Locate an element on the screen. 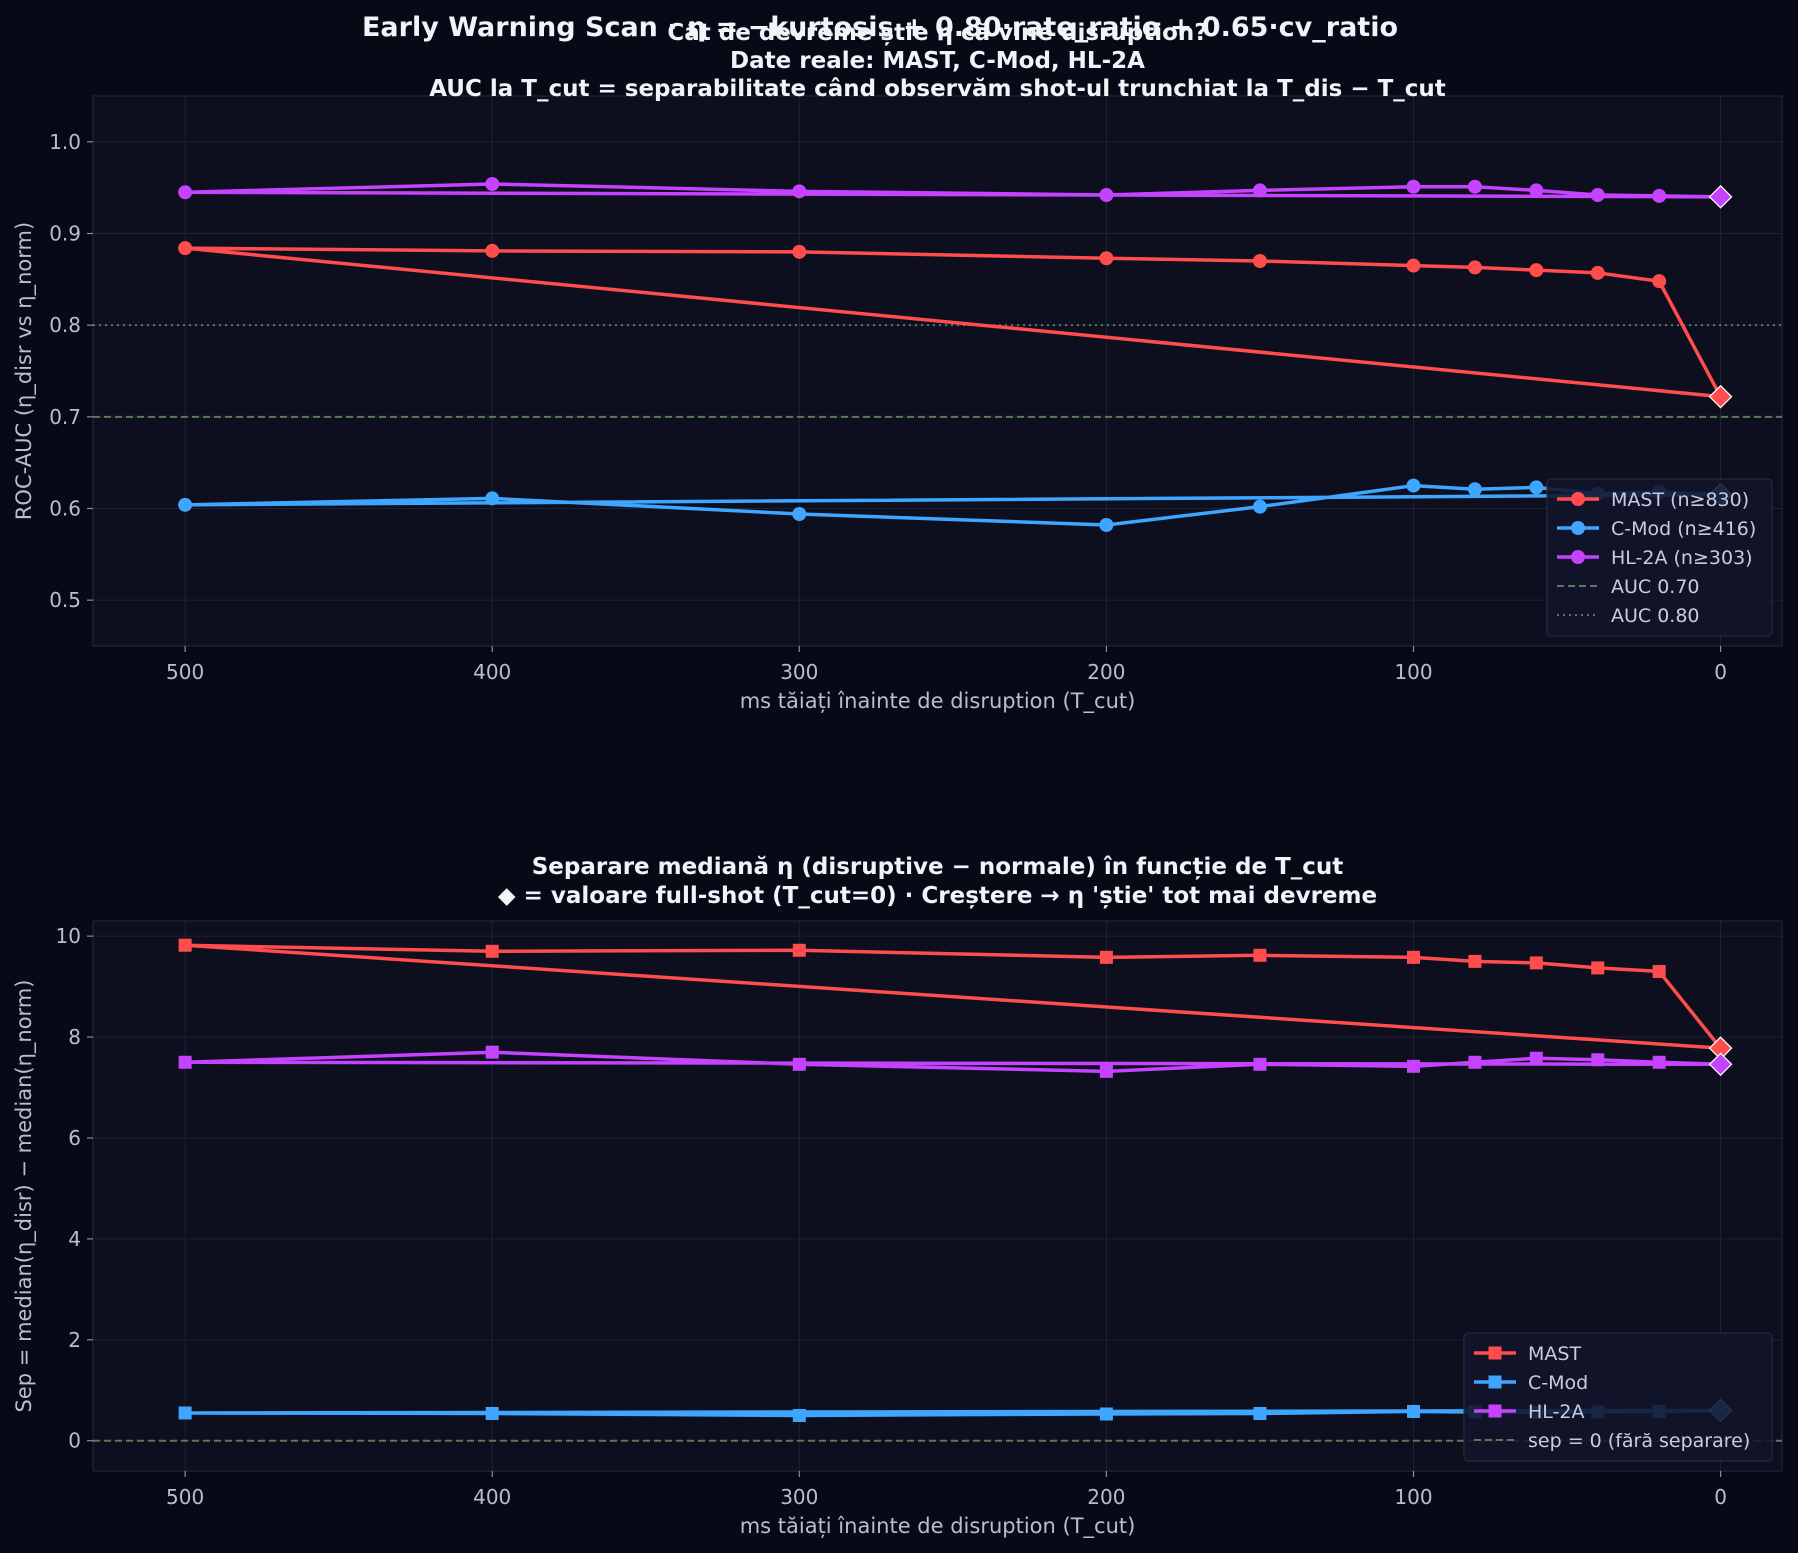 This screenshot has height=1553, width=1798. legend-label: AUC 0.80 is located at coordinates (1655, 616).